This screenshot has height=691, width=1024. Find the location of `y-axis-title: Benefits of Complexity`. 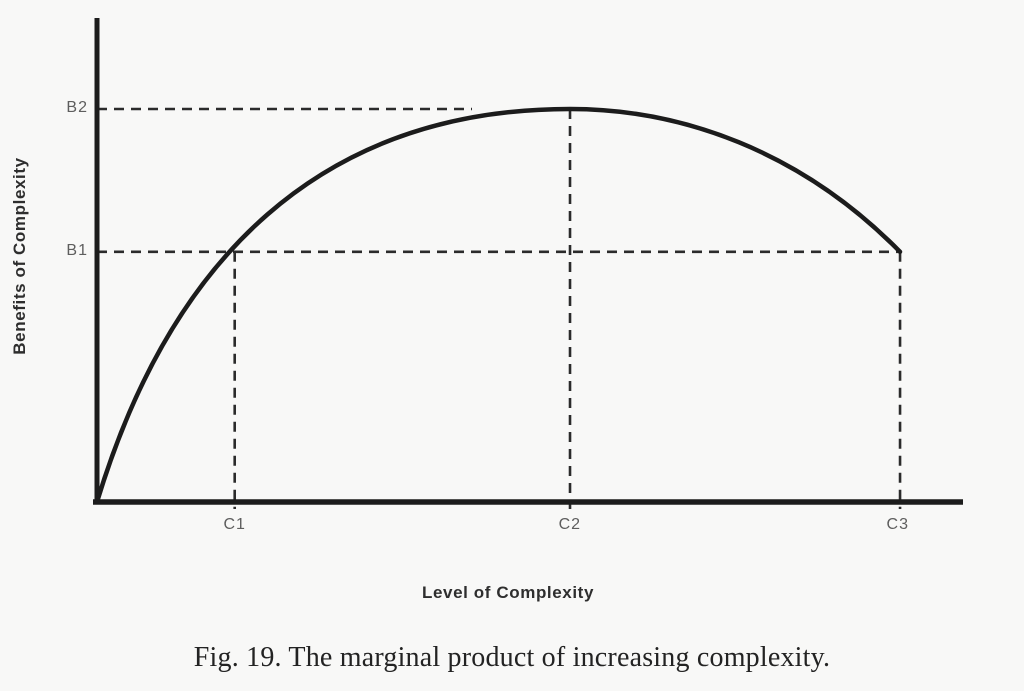

y-axis-title: Benefits of Complexity is located at coordinates (19, 256).